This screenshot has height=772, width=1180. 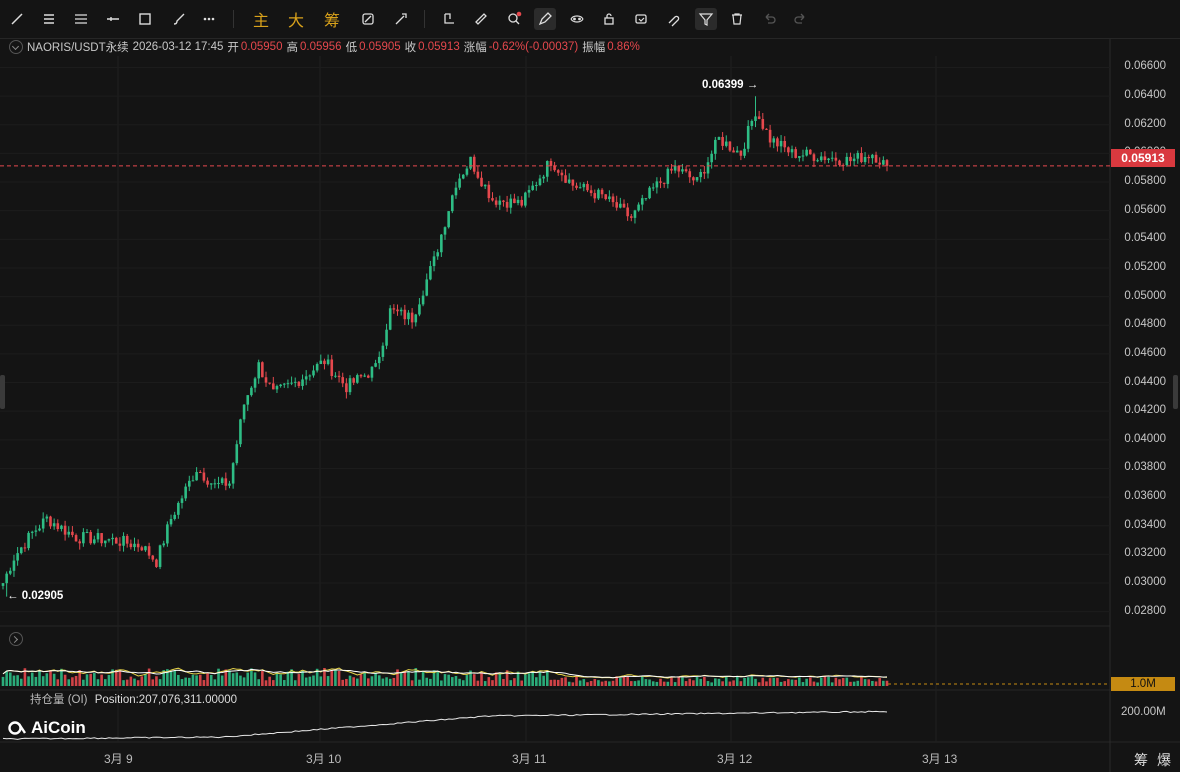 I want to click on undo-icon, so click(x=769, y=19).